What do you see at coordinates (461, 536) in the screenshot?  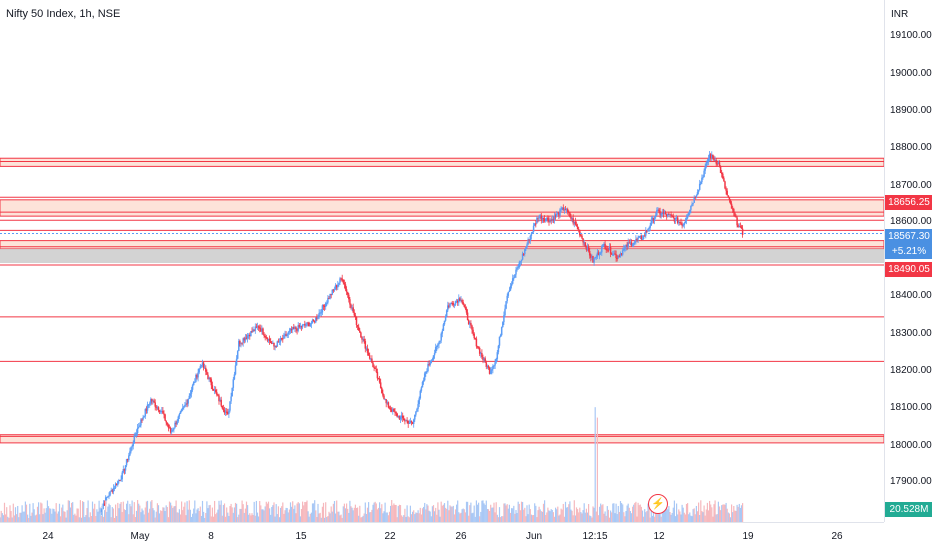 I see `time-tick: 26` at bounding box center [461, 536].